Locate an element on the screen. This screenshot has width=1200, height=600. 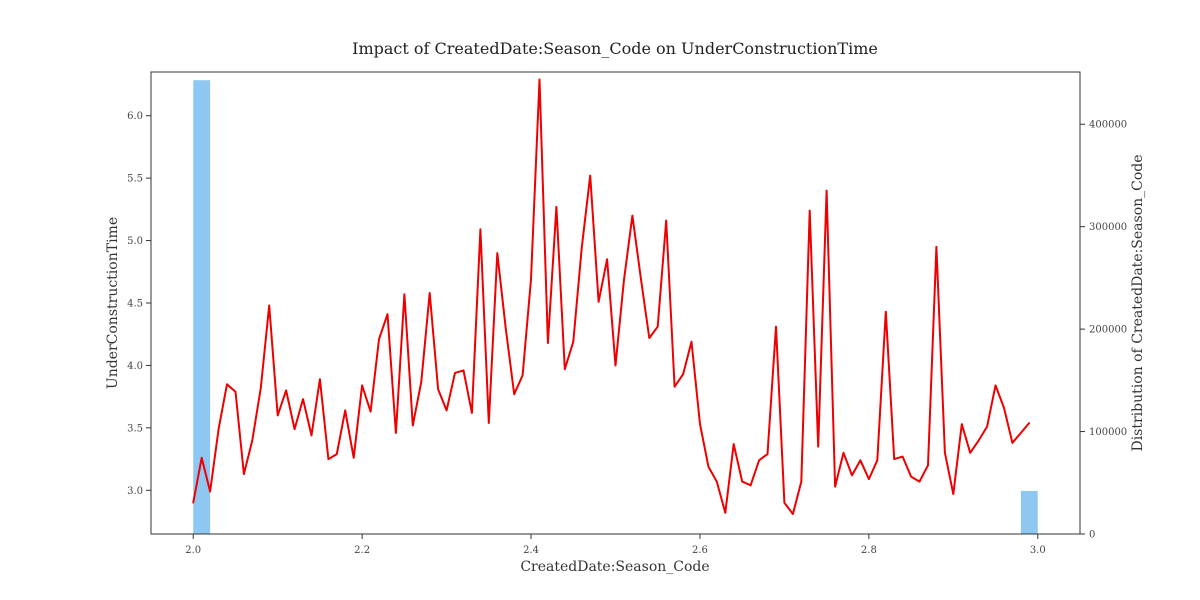
y-axis-label: UnderConstructionTime is located at coordinates (113, 303).